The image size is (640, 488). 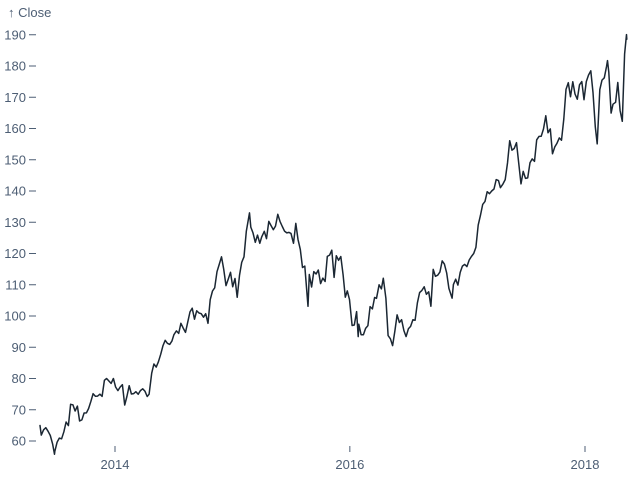 What do you see at coordinates (15, 191) in the screenshot?
I see `y-tick-label: 140` at bounding box center [15, 191].